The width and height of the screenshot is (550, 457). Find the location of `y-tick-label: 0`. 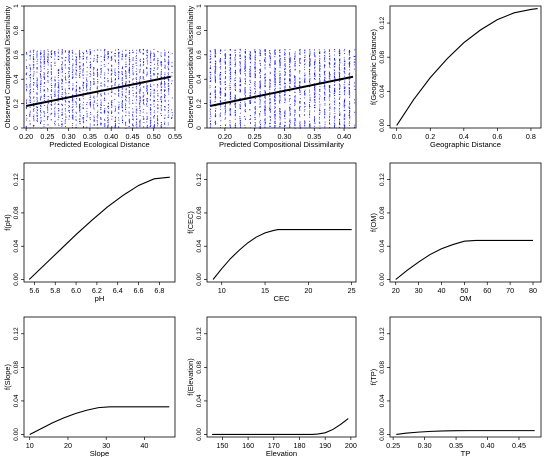

y-tick-label: 0 is located at coordinates (16, 128).